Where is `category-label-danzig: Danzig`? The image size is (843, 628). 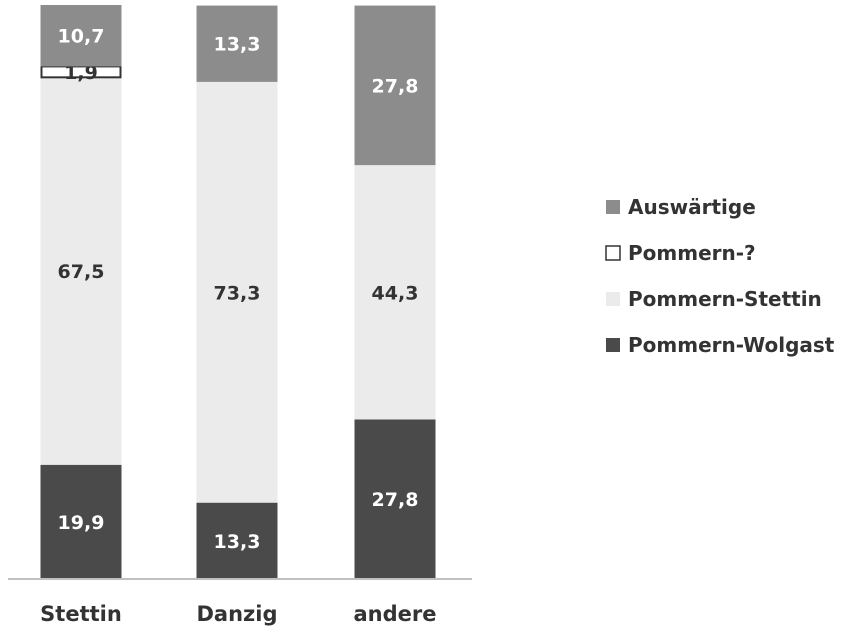 category-label-danzig: Danzig is located at coordinates (236, 614).